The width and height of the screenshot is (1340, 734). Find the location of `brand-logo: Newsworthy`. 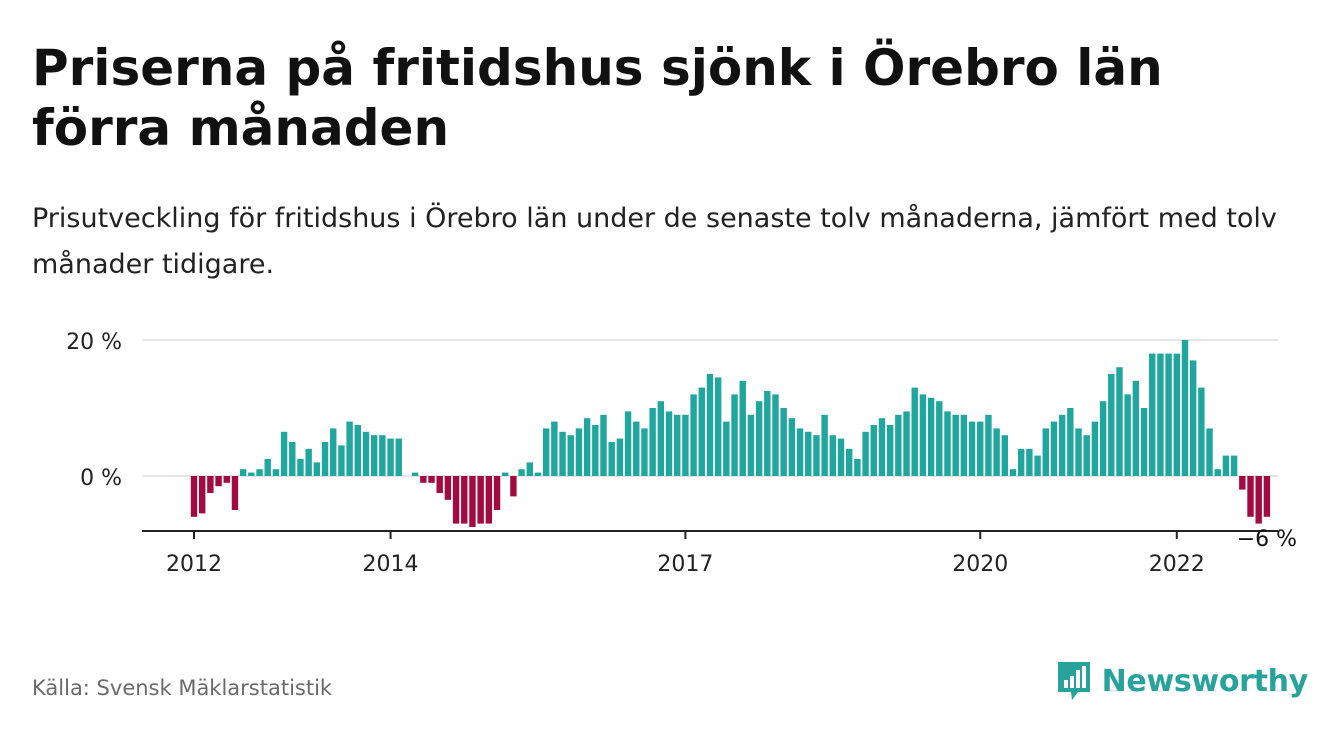

brand-logo: Newsworthy is located at coordinates (1182, 681).